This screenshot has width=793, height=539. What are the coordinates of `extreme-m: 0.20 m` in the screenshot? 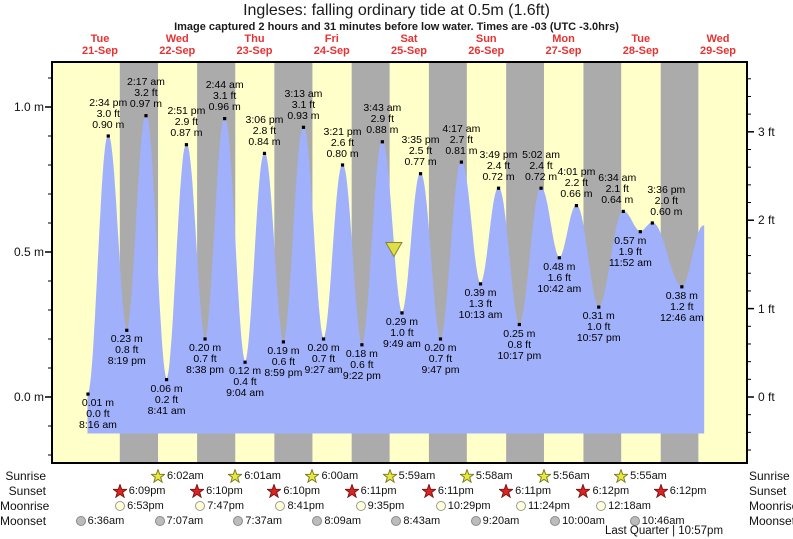 It's located at (440, 348).